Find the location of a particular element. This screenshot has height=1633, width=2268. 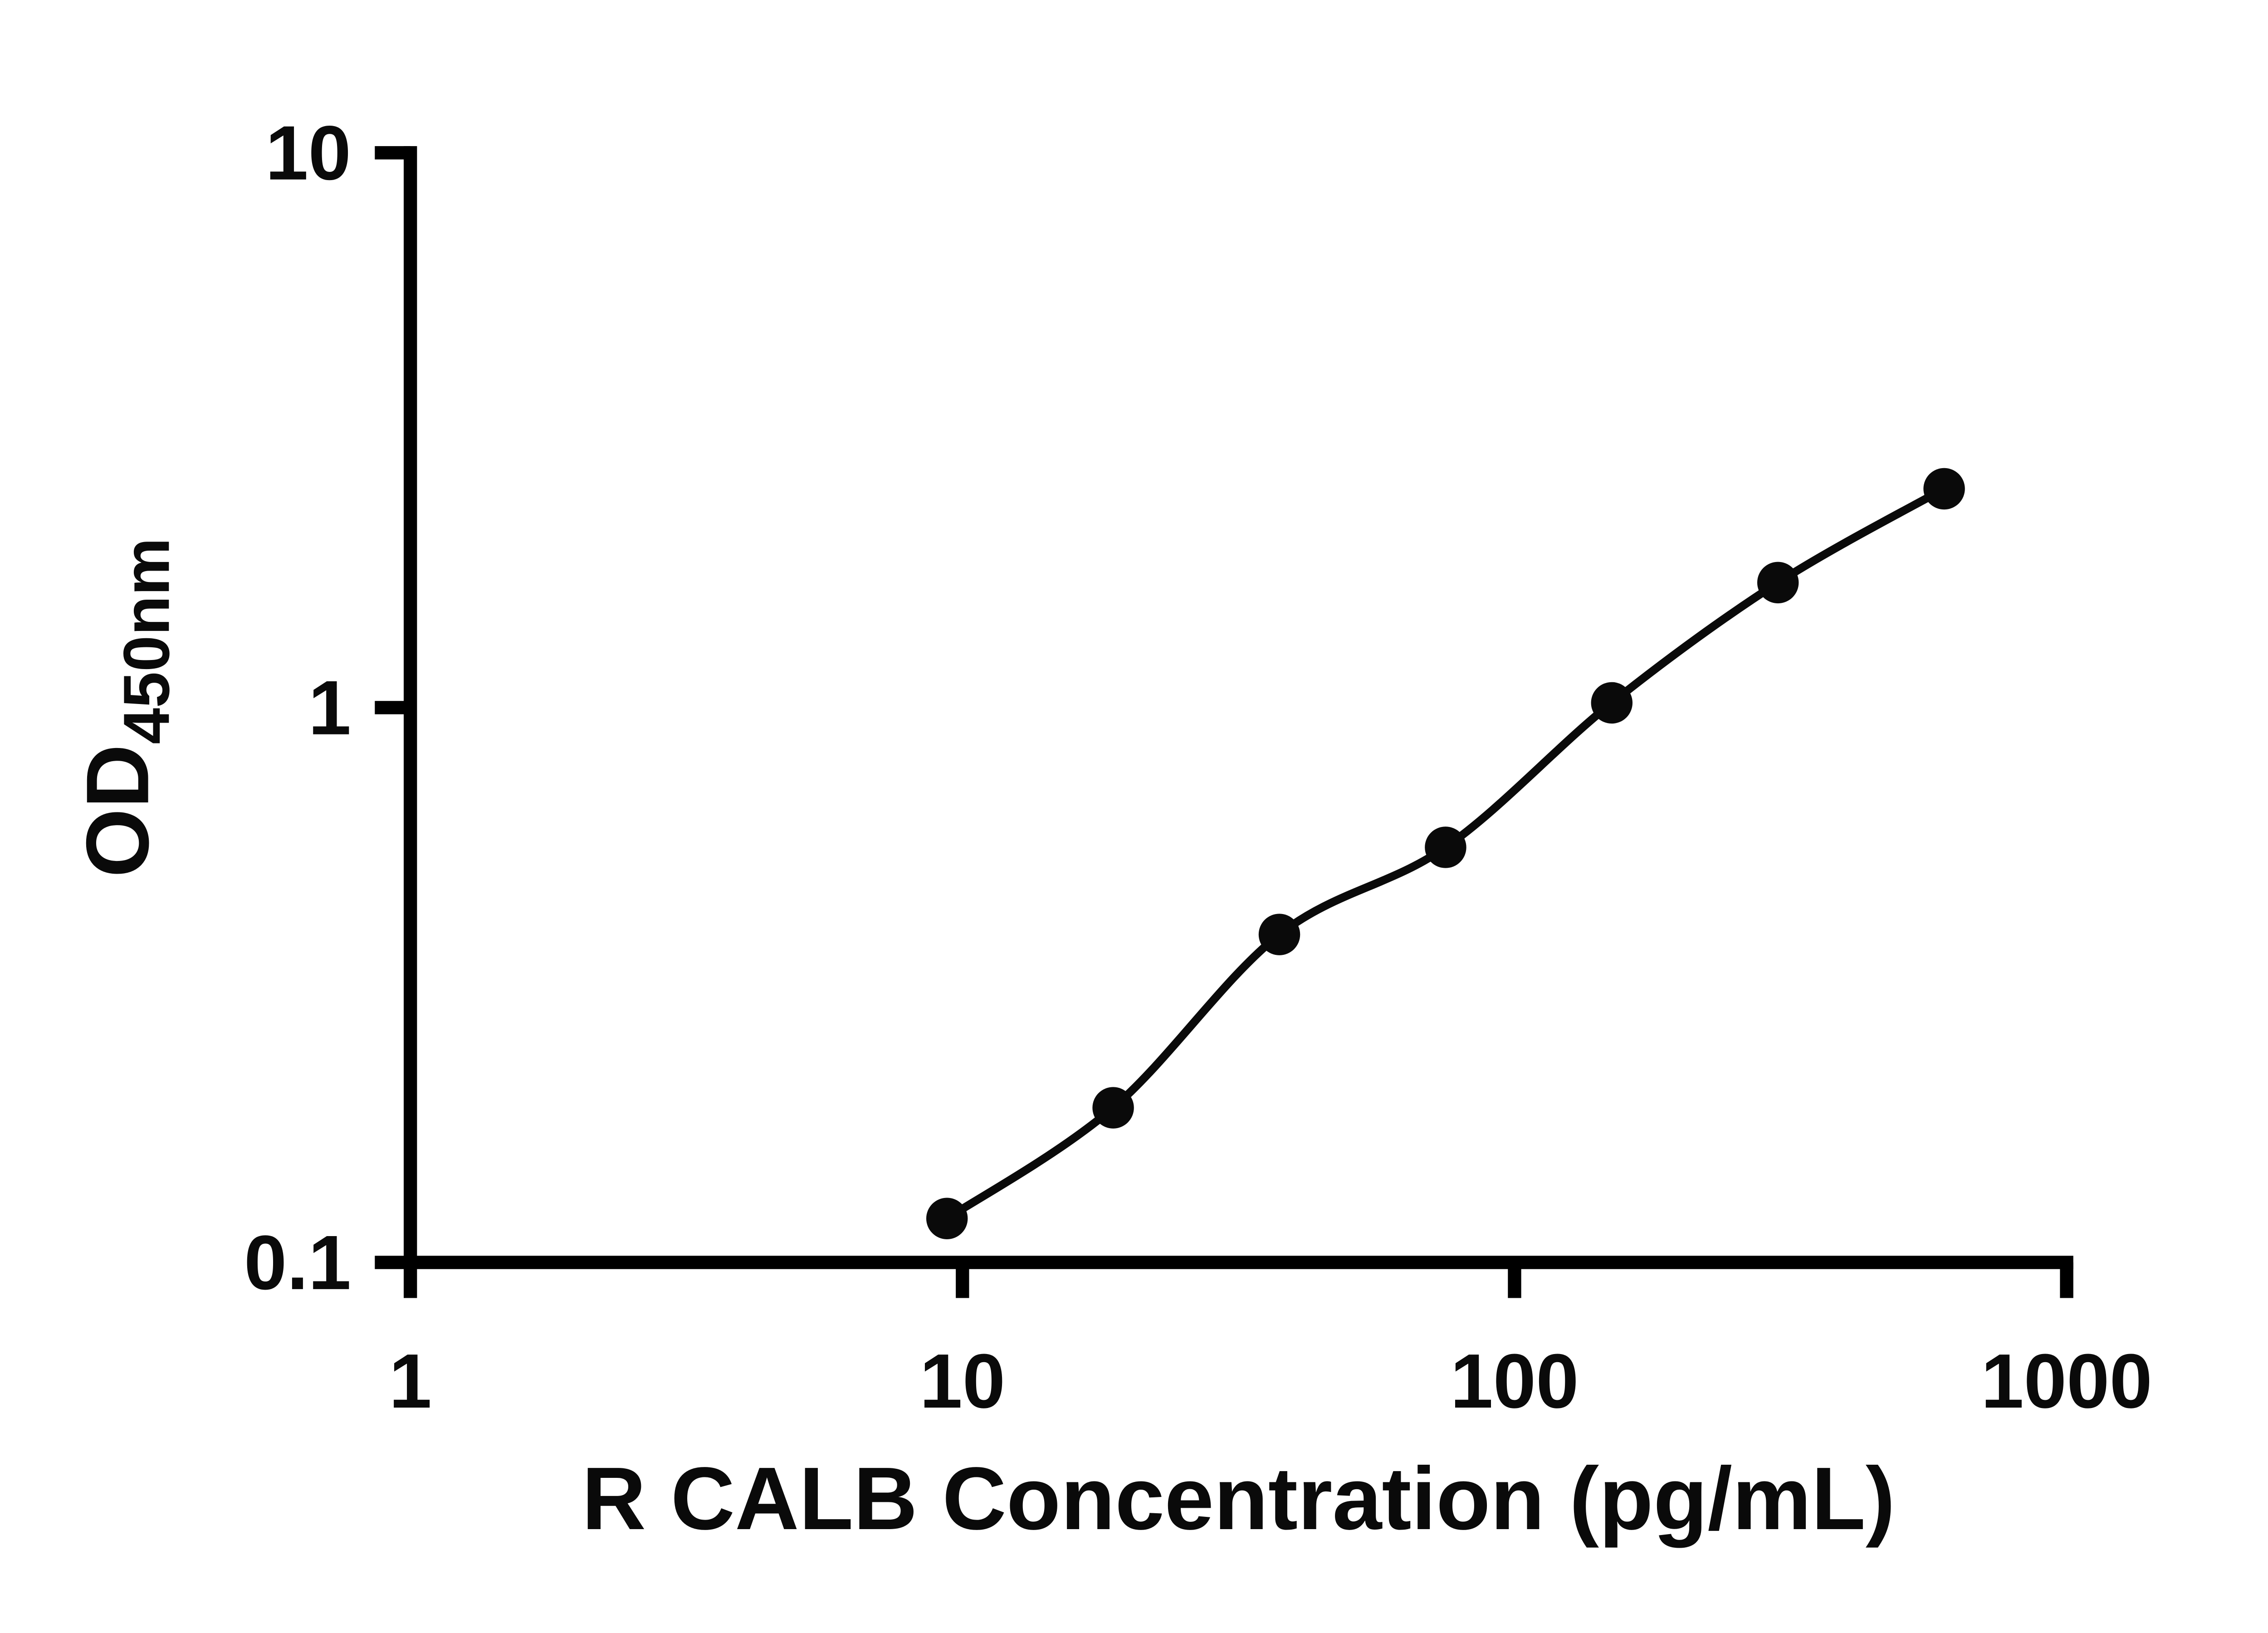

x-axis-title: R CALB Concentration (pg/mL) is located at coordinates (1238, 1498).